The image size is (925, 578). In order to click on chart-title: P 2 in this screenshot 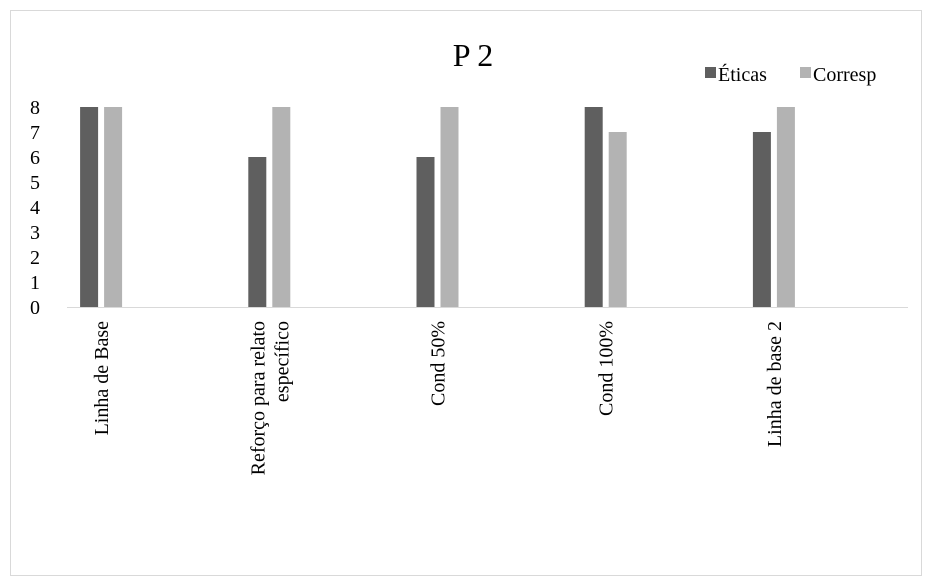, I will do `click(473, 55)`.